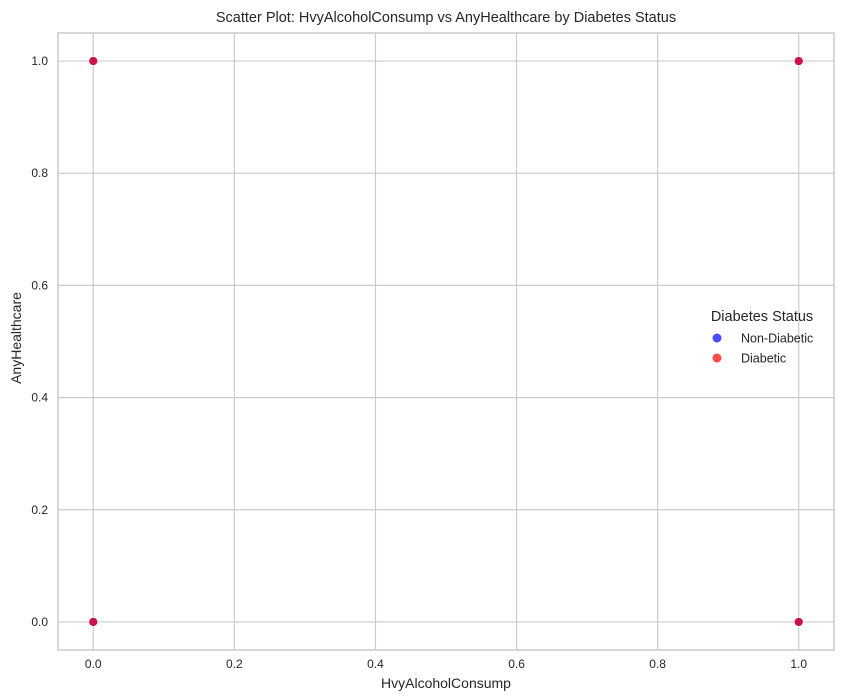 This screenshot has width=843, height=699. Describe the element at coordinates (234, 664) in the screenshot. I see `x-tick-label: 0.2` at that location.